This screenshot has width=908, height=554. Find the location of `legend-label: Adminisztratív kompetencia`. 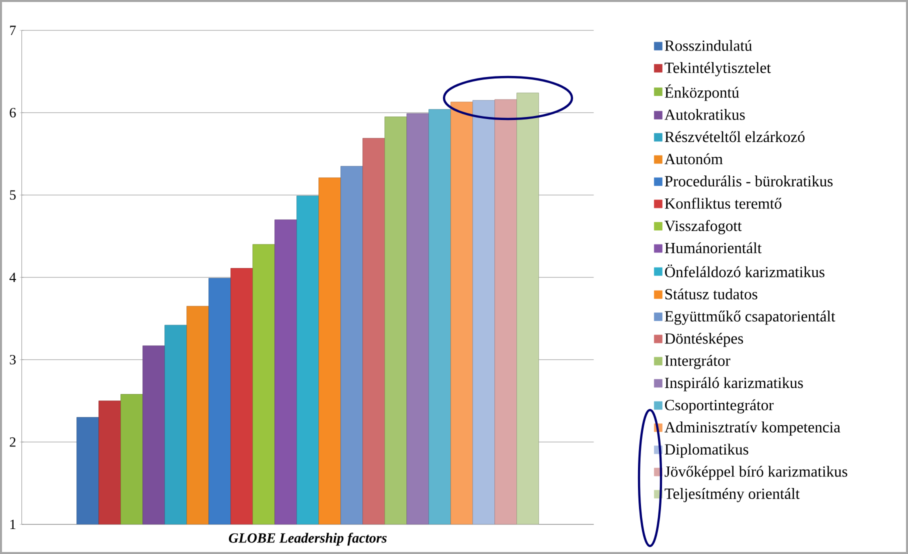

legend-label: Adminisztratív kompetencia is located at coordinates (752, 429).